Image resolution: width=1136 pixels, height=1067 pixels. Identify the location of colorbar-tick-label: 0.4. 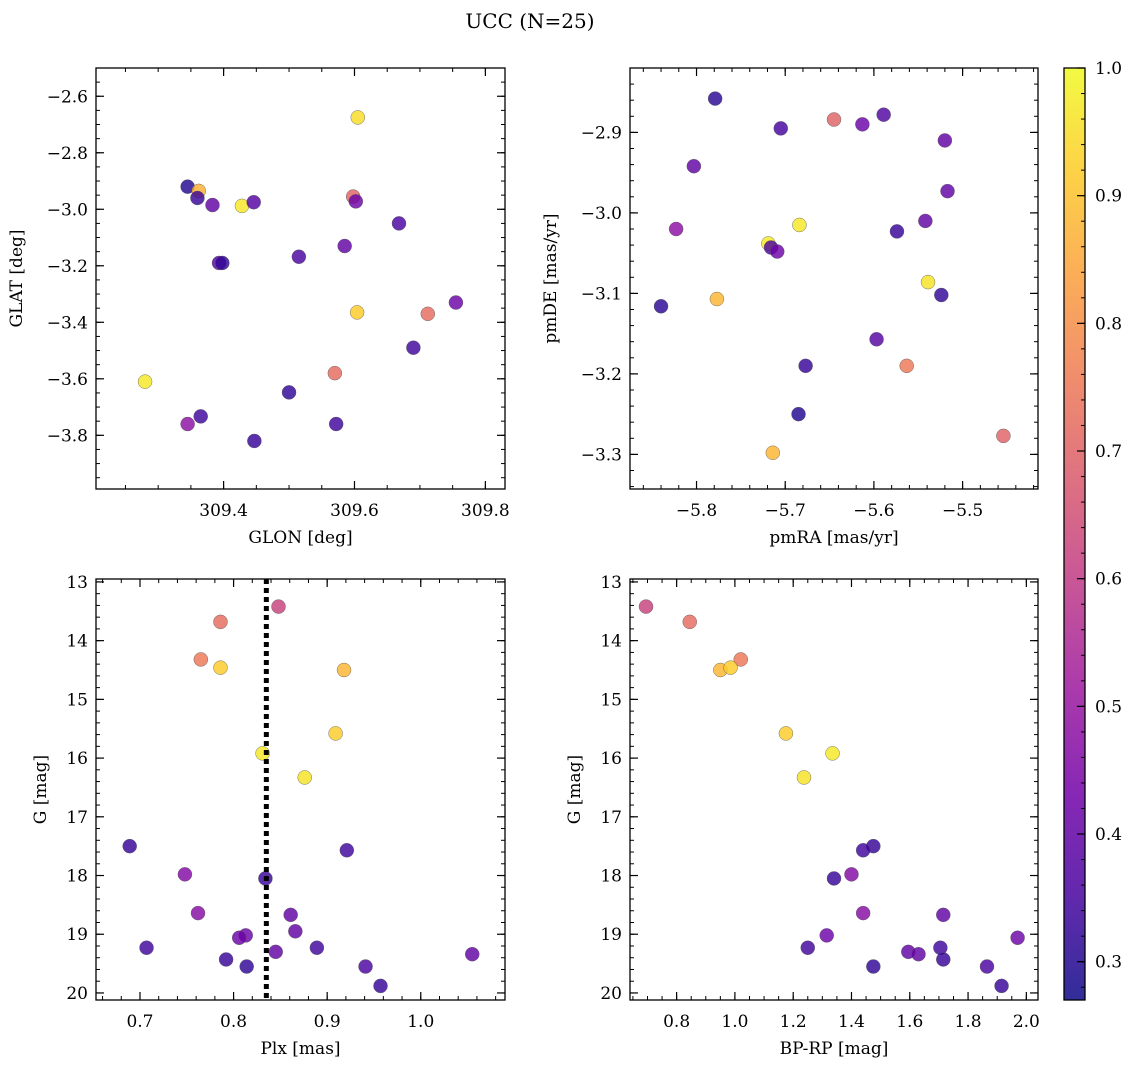
(1108, 835).